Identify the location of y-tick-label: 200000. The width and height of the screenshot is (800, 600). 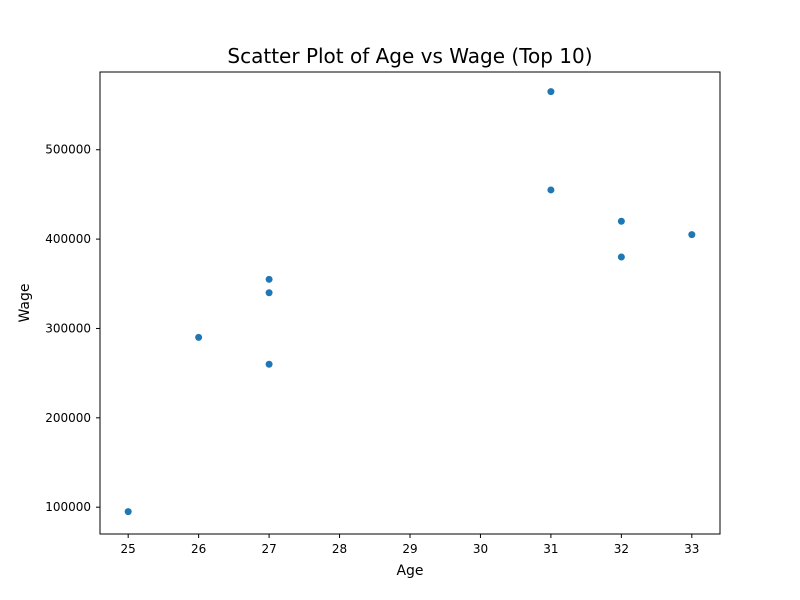
(68, 418).